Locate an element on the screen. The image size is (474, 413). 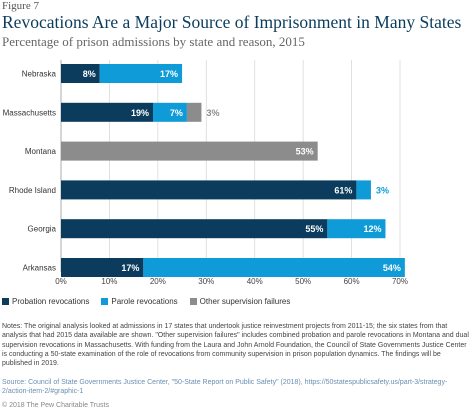
category-label: Arkansas is located at coordinates (39, 268).